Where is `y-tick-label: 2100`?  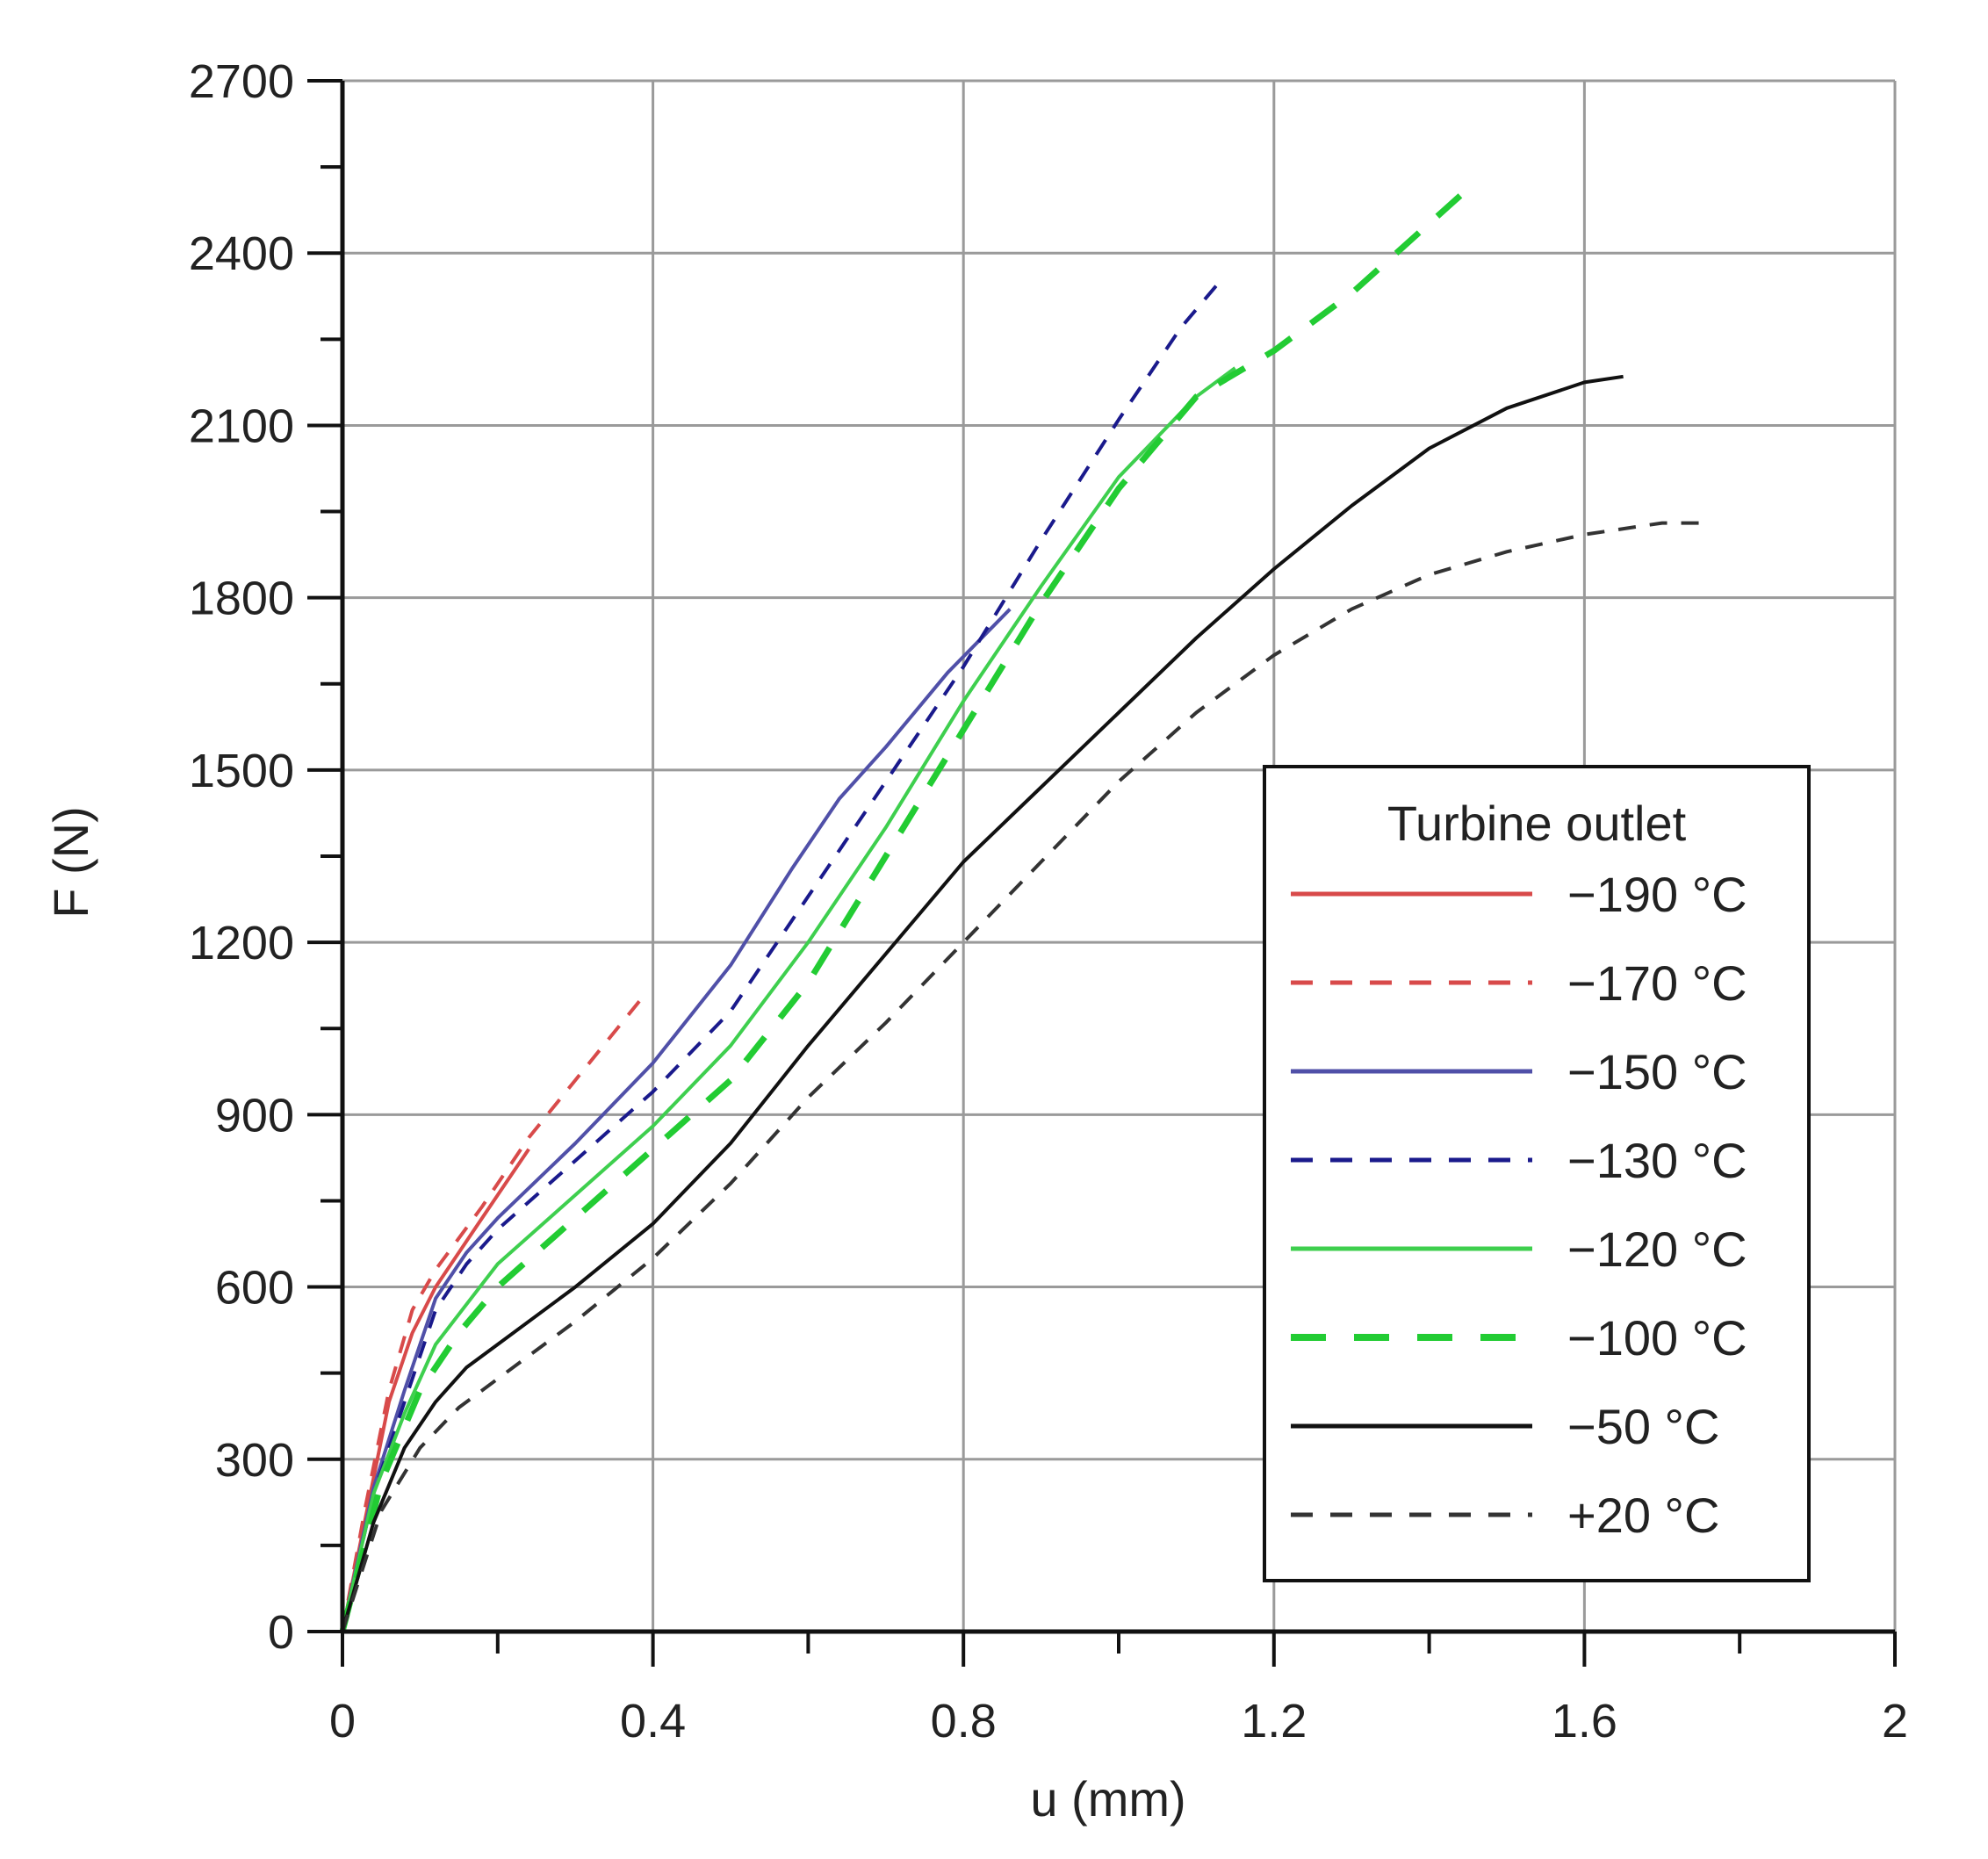
y-tick-label: 2100 is located at coordinates (241, 426).